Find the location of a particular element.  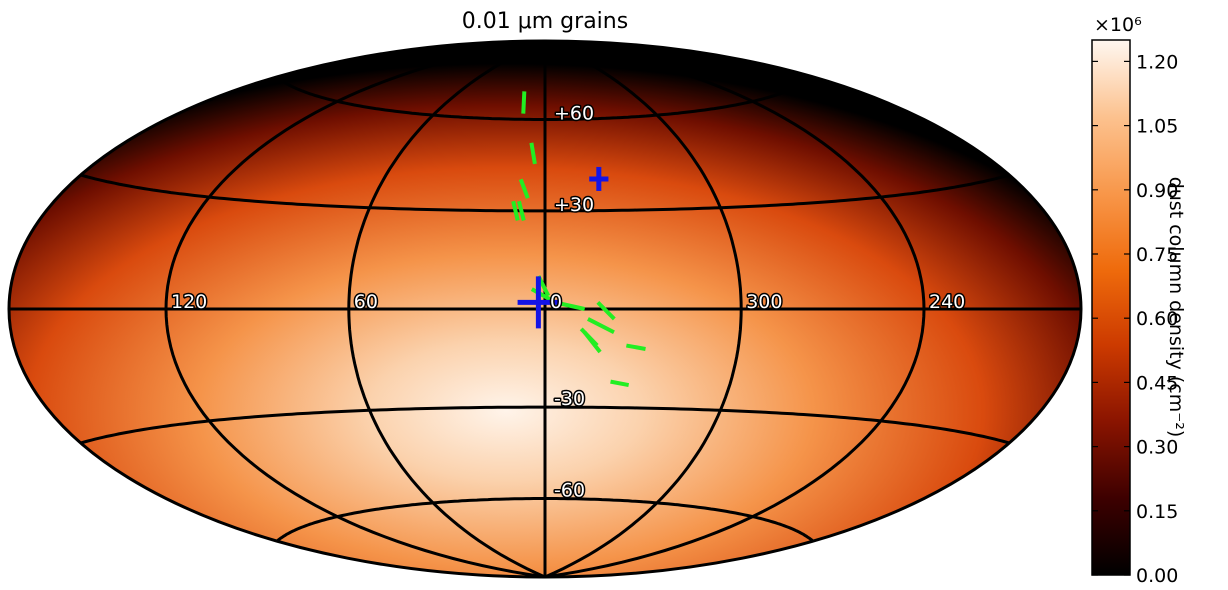

colorbar-tick-label: 0.00 is located at coordinates (1157, 576).